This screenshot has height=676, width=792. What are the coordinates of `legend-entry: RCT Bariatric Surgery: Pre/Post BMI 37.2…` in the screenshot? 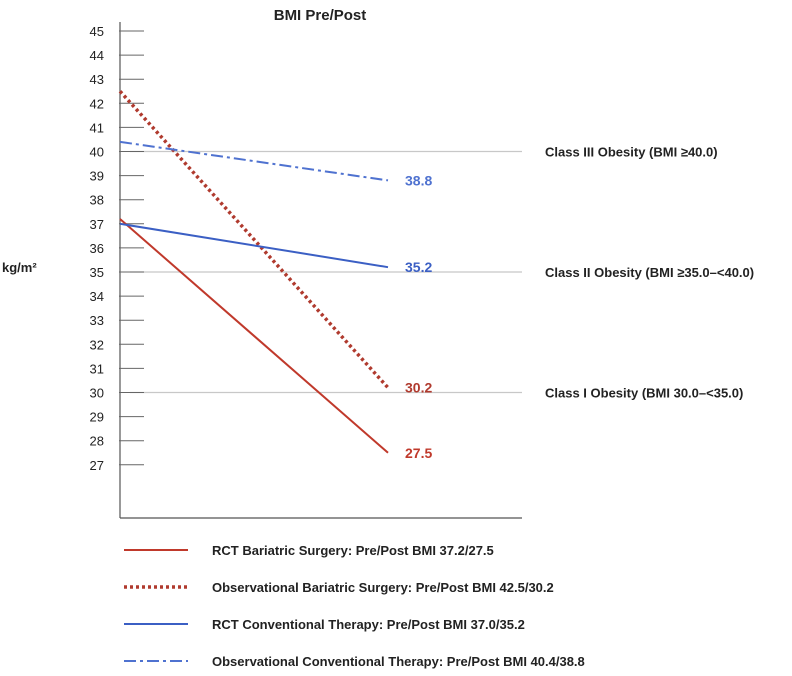 It's located at (353, 550).